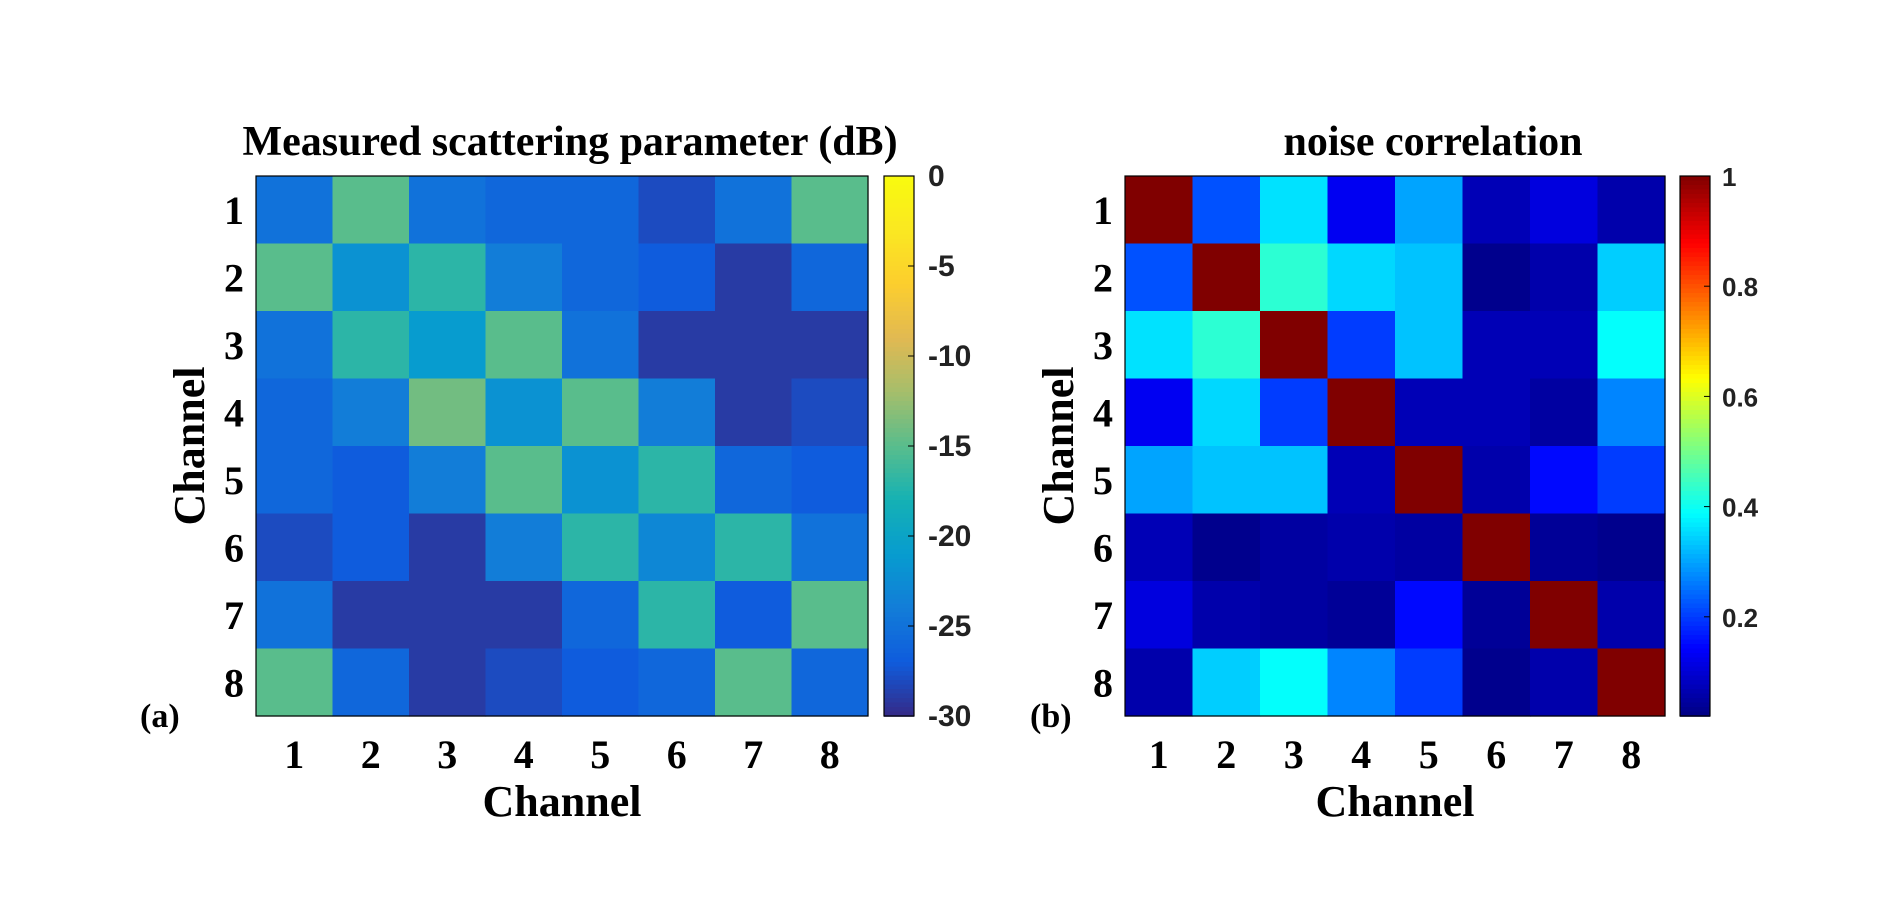 This screenshot has width=1900, height=917. I want to click on heatmap-cell-r8-c4, so click(1361, 682).